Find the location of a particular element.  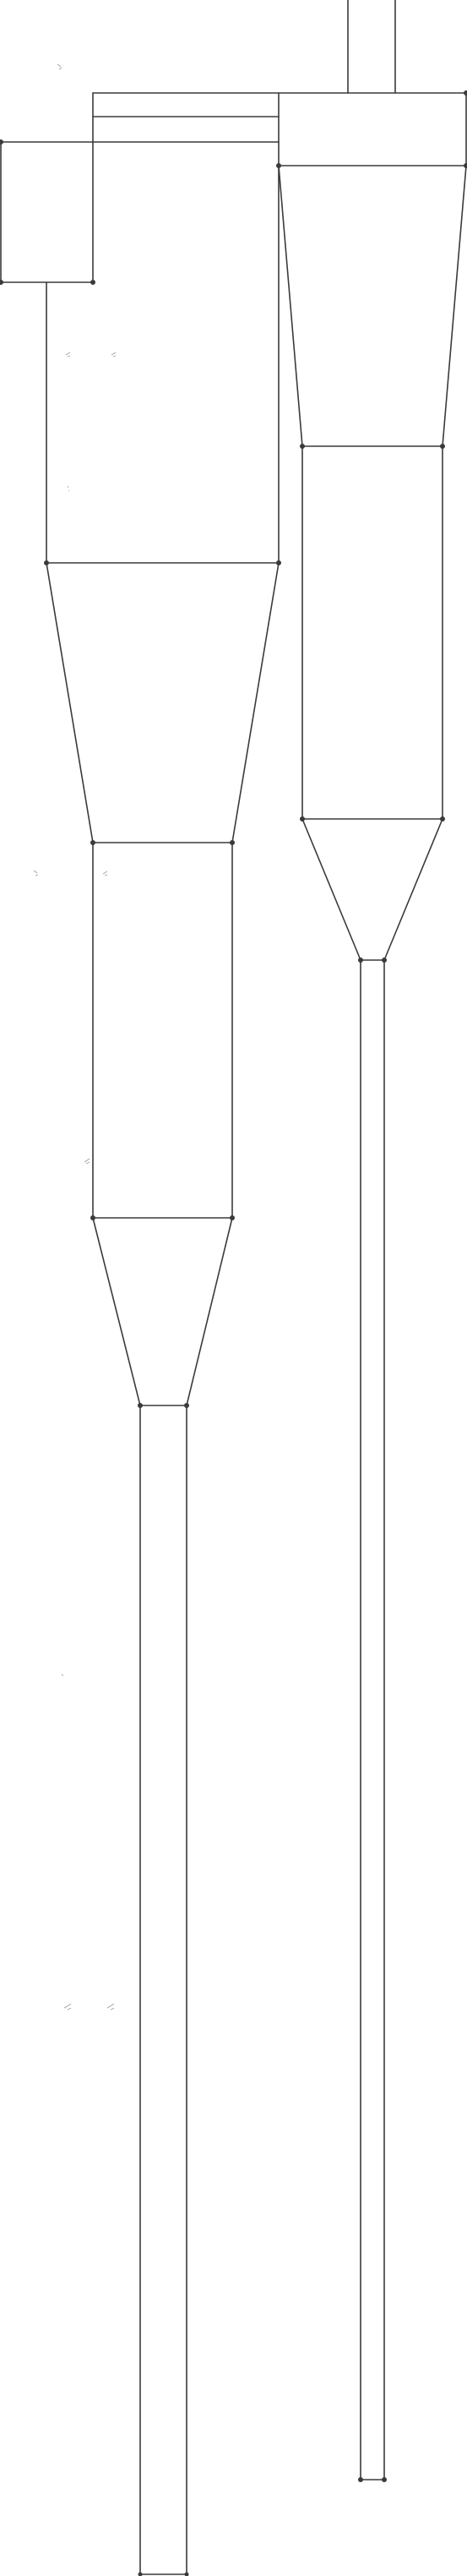

left-cyclone-inlet-duct is located at coordinates (140, 212).